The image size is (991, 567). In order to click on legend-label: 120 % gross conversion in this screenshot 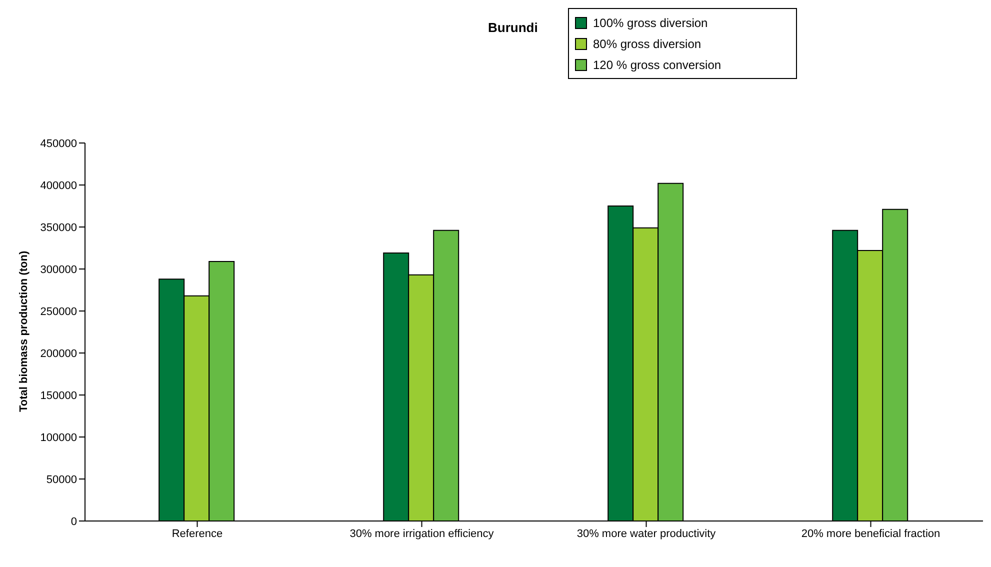, I will do `click(657, 65)`.